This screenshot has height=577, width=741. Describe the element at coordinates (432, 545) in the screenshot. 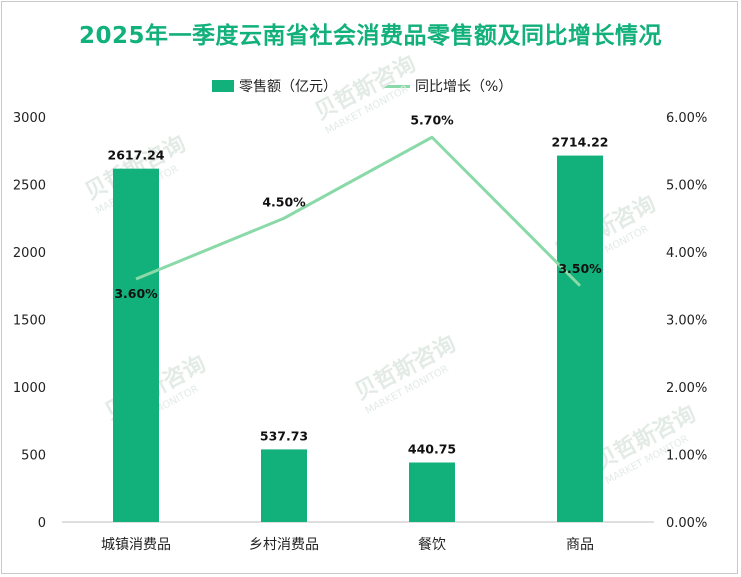

I see `x-axis-category-label: 餐饮` at that location.